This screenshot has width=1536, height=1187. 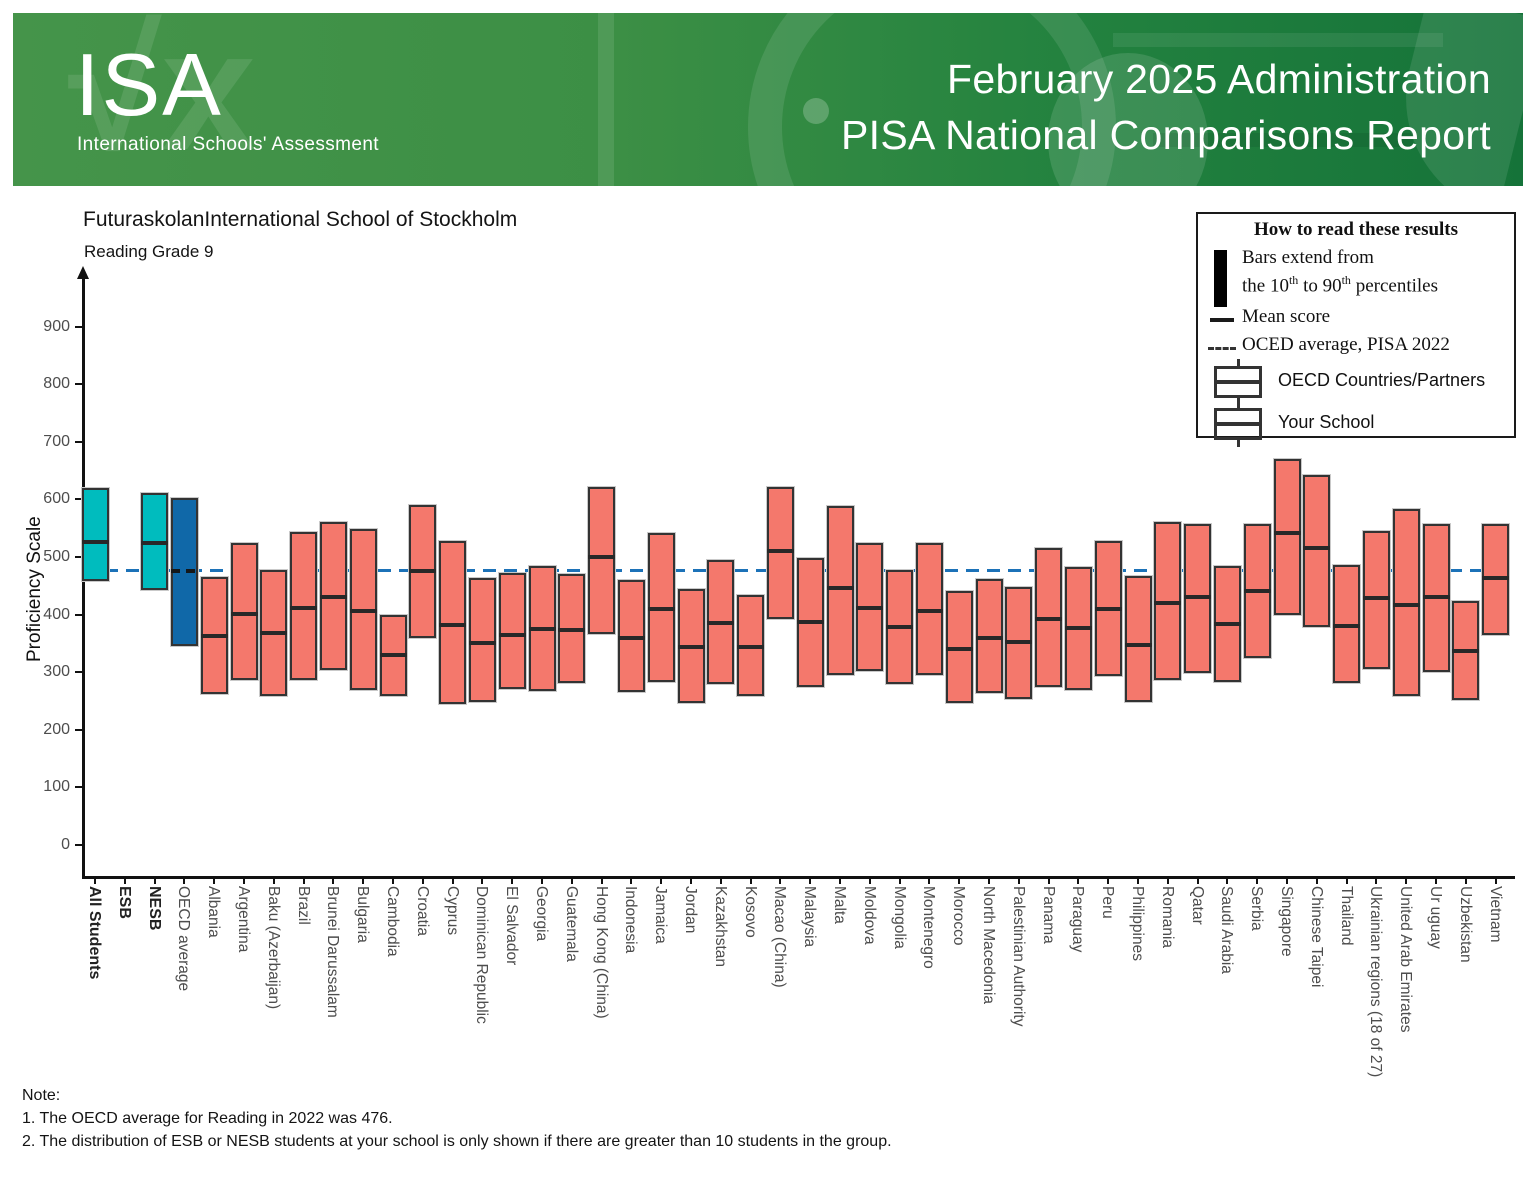 What do you see at coordinates (482, 643) in the screenshot?
I see `mean-line-dominican-republic` at bounding box center [482, 643].